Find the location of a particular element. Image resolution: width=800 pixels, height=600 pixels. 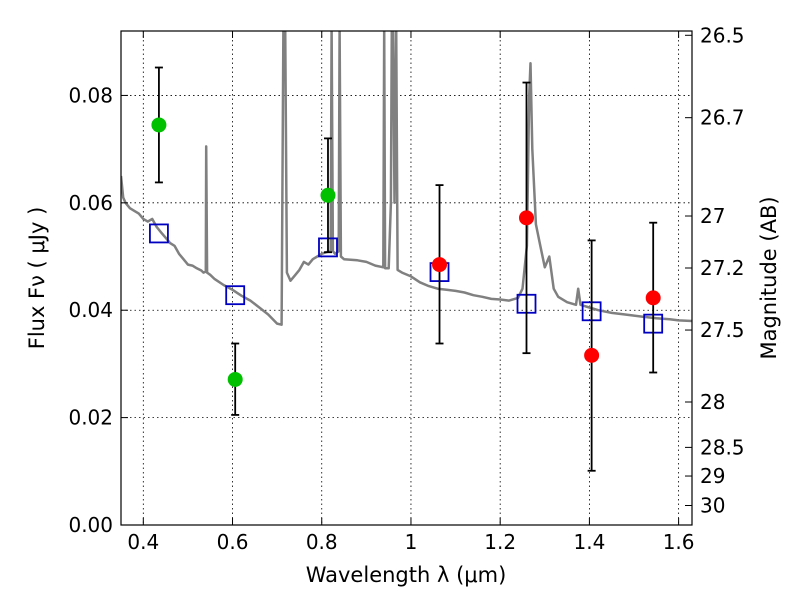

x-tick-label: 1.2 is located at coordinates (500, 542).